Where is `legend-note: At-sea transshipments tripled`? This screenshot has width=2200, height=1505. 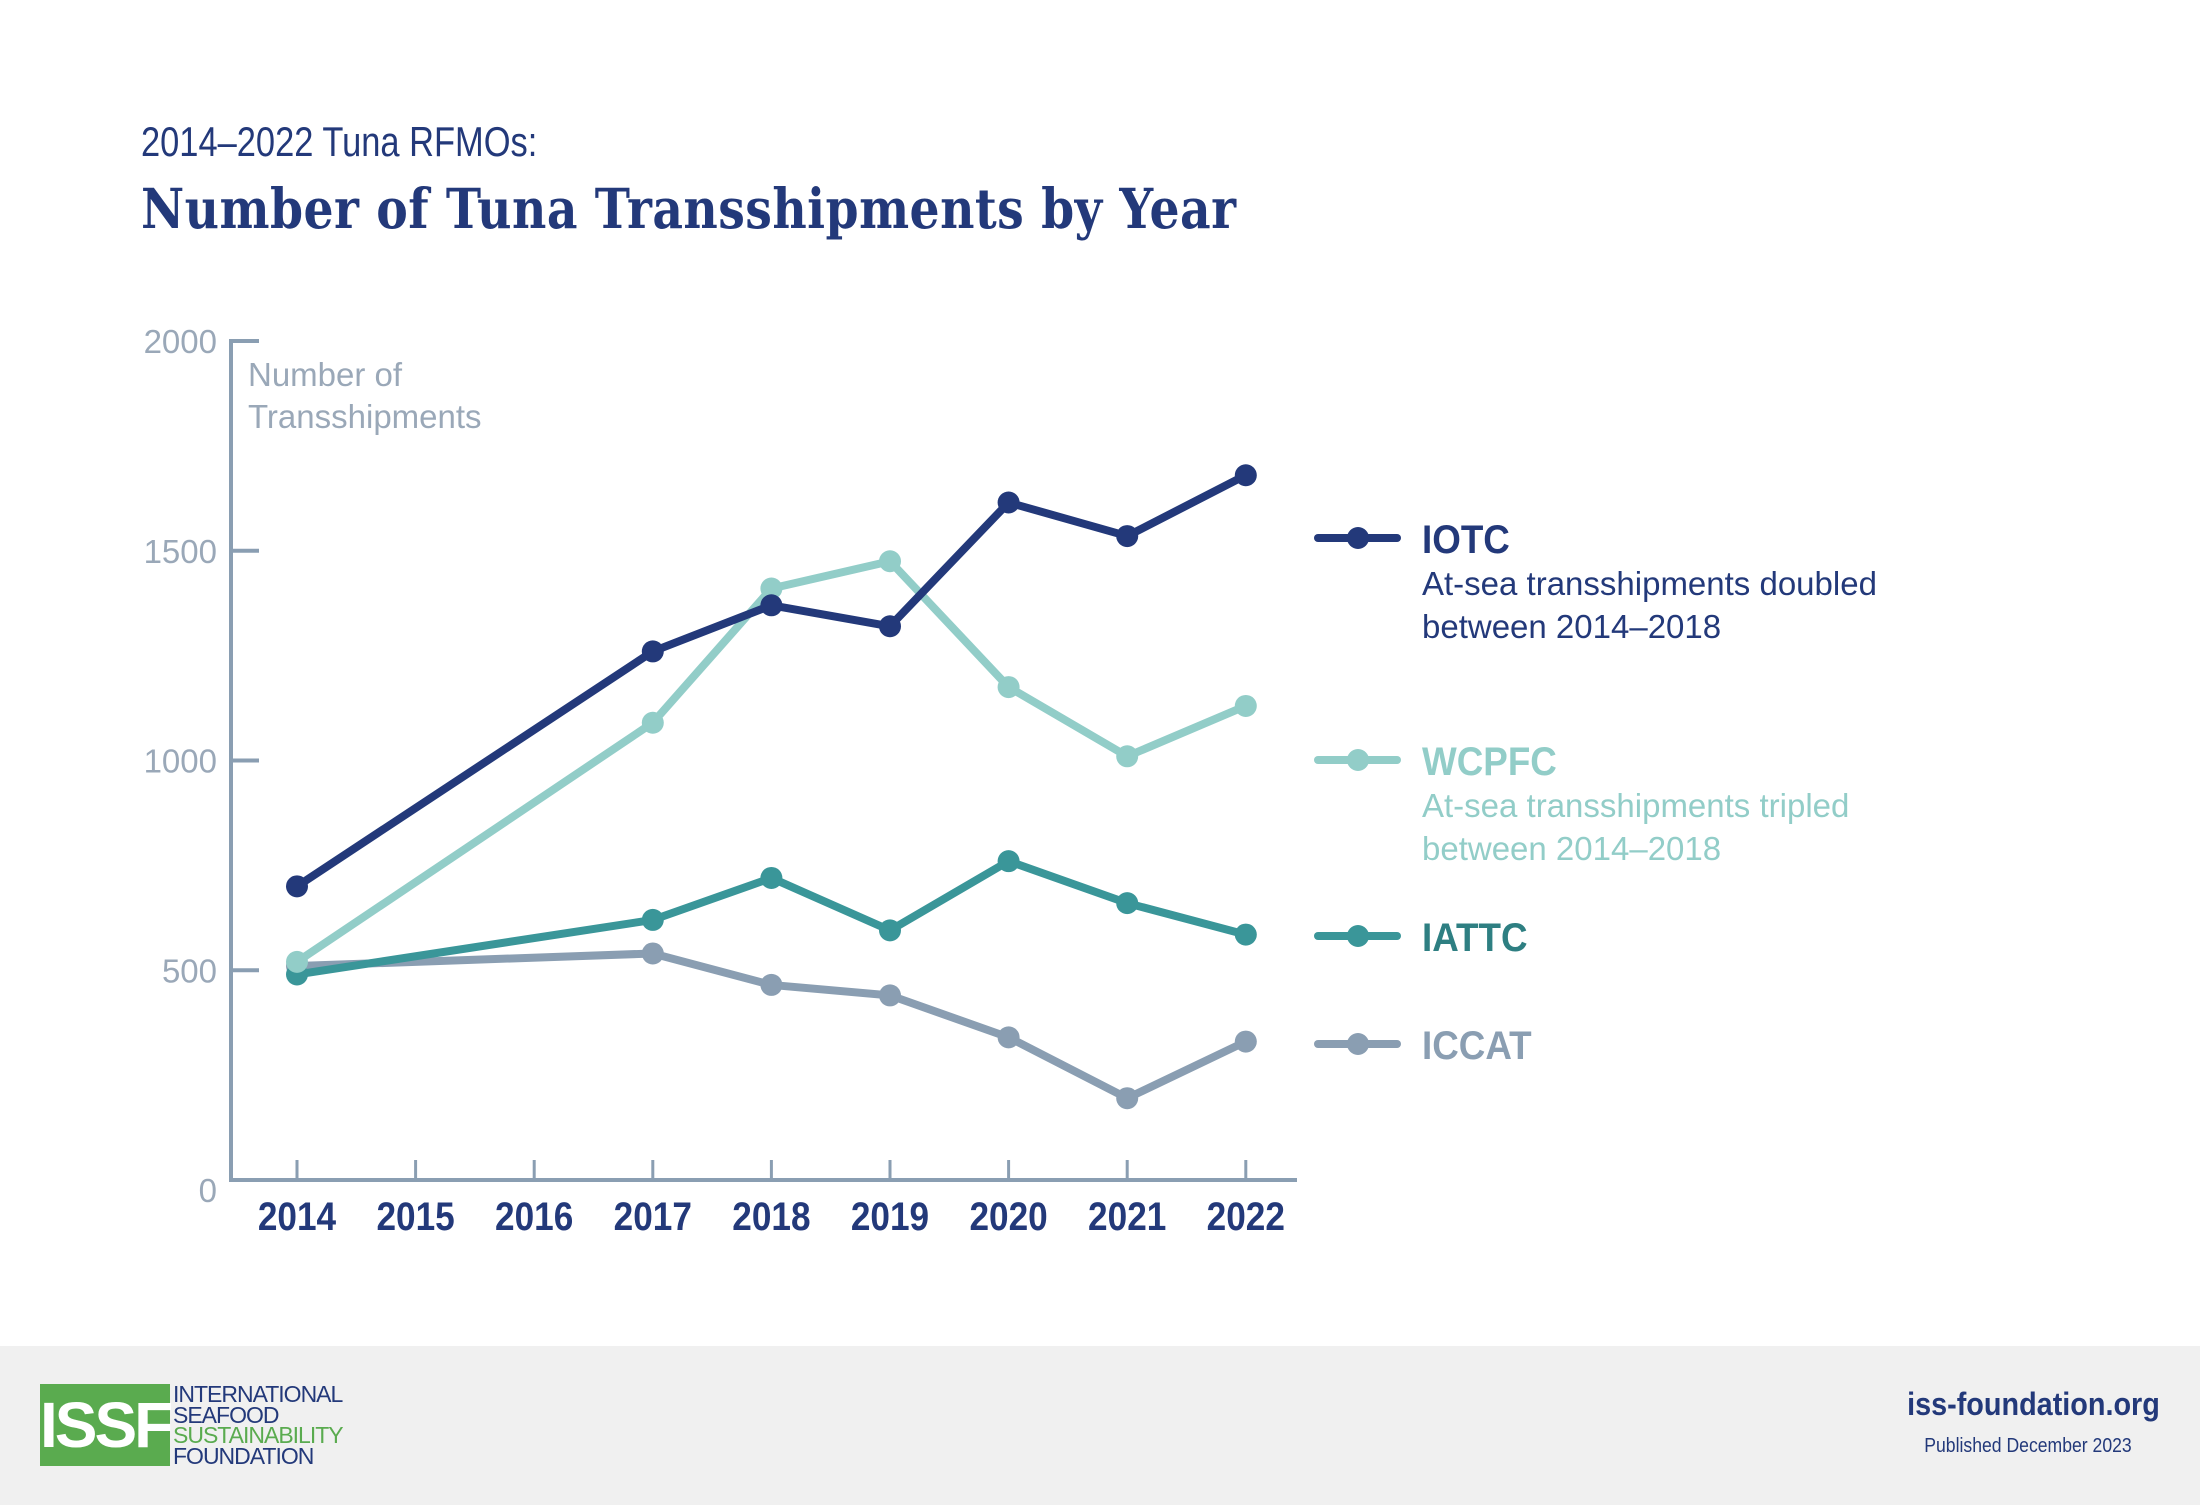
legend-note: At-sea transshipments tripled is located at coordinates (1635, 805).